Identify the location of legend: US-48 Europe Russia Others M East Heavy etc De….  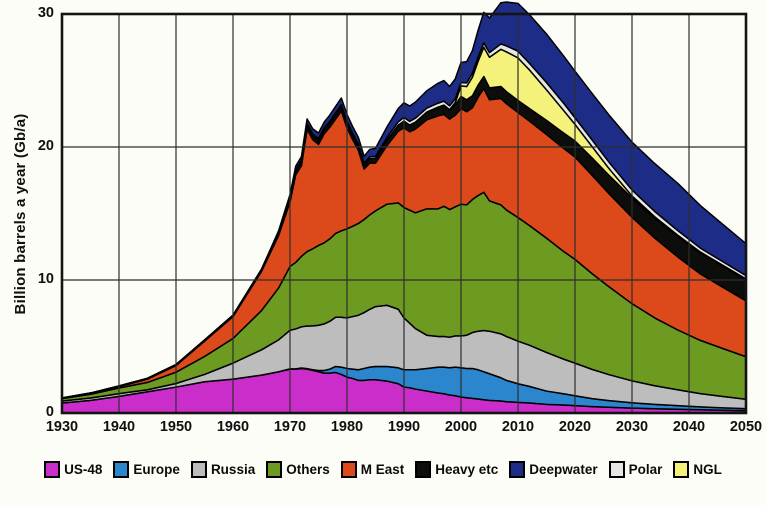
(383, 469).